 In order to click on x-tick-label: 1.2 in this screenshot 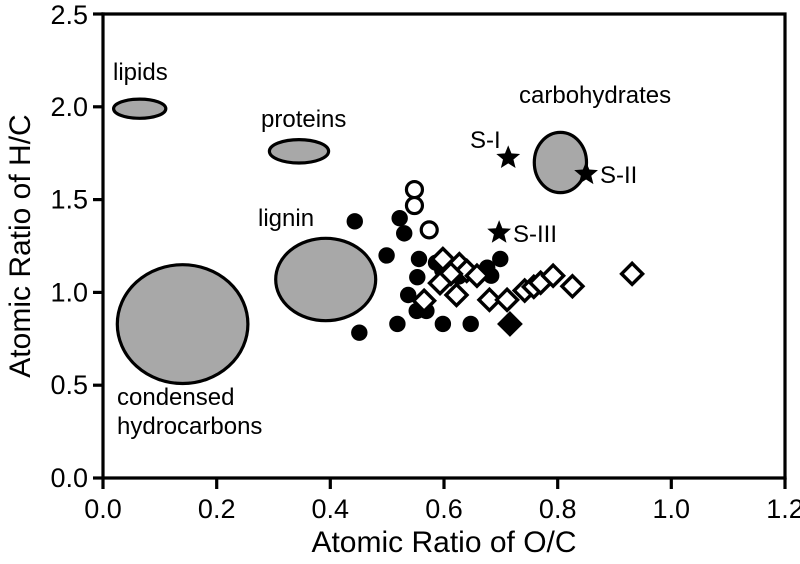, I will do `click(783, 509)`.